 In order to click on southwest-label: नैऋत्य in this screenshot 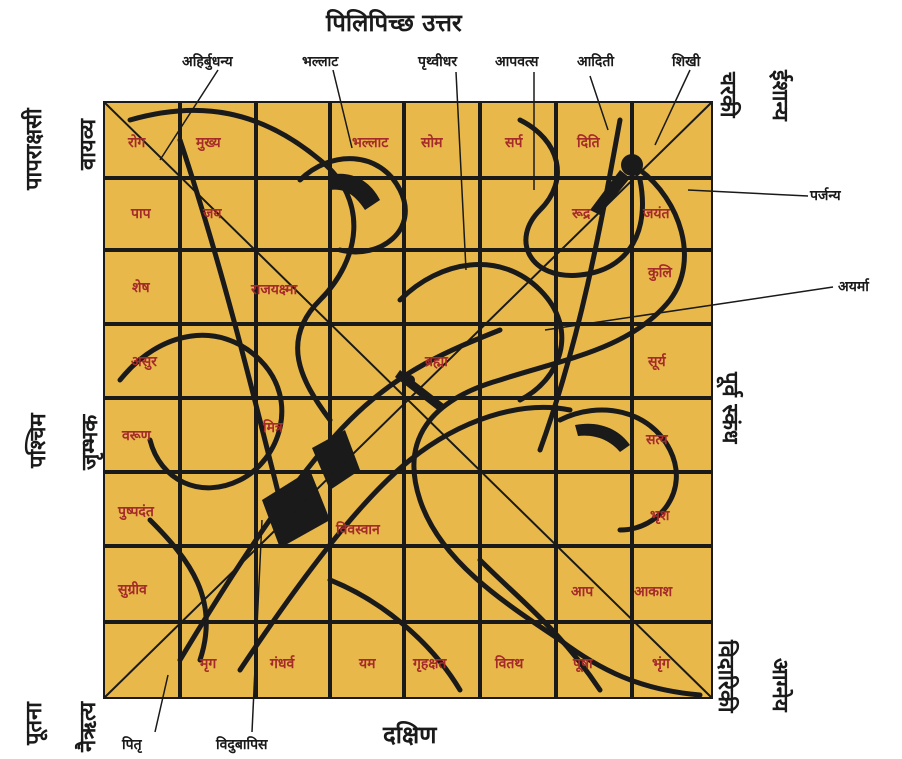, I will do `click(88, 726)`.